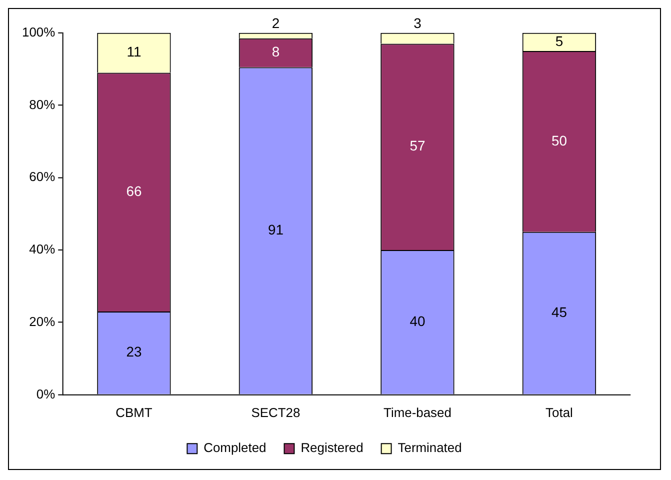 Image resolution: width=671 pixels, height=480 pixels. Describe the element at coordinates (276, 230) in the screenshot. I see `data-label: 91` at that location.